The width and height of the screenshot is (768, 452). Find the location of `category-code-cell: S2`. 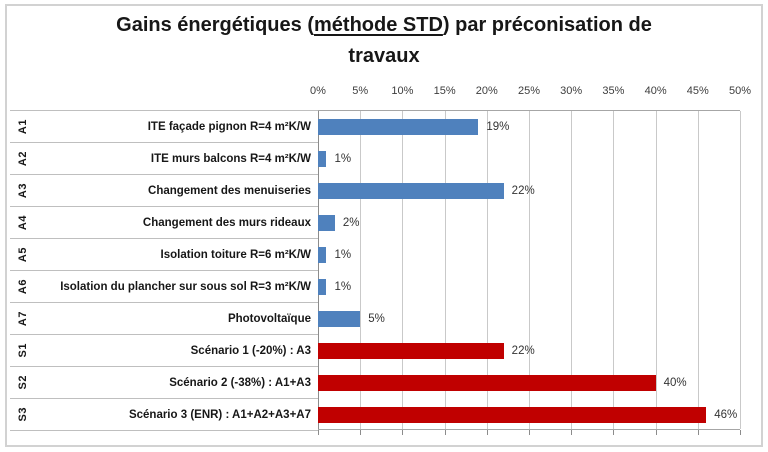

category-code-cell: S2 is located at coordinates (23, 382).